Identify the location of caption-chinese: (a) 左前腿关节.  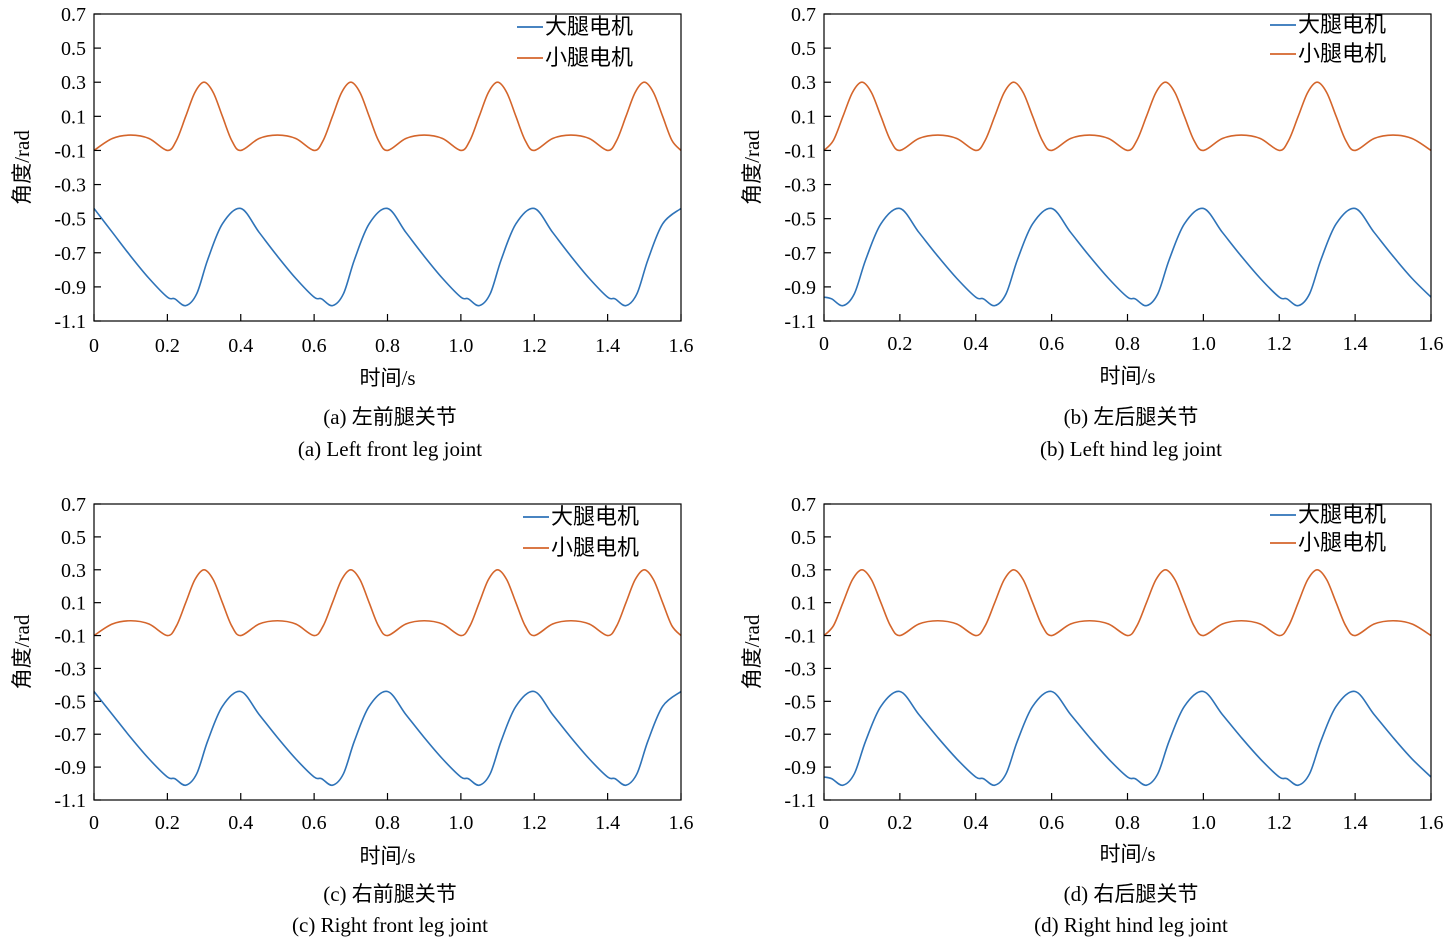
(390, 417).